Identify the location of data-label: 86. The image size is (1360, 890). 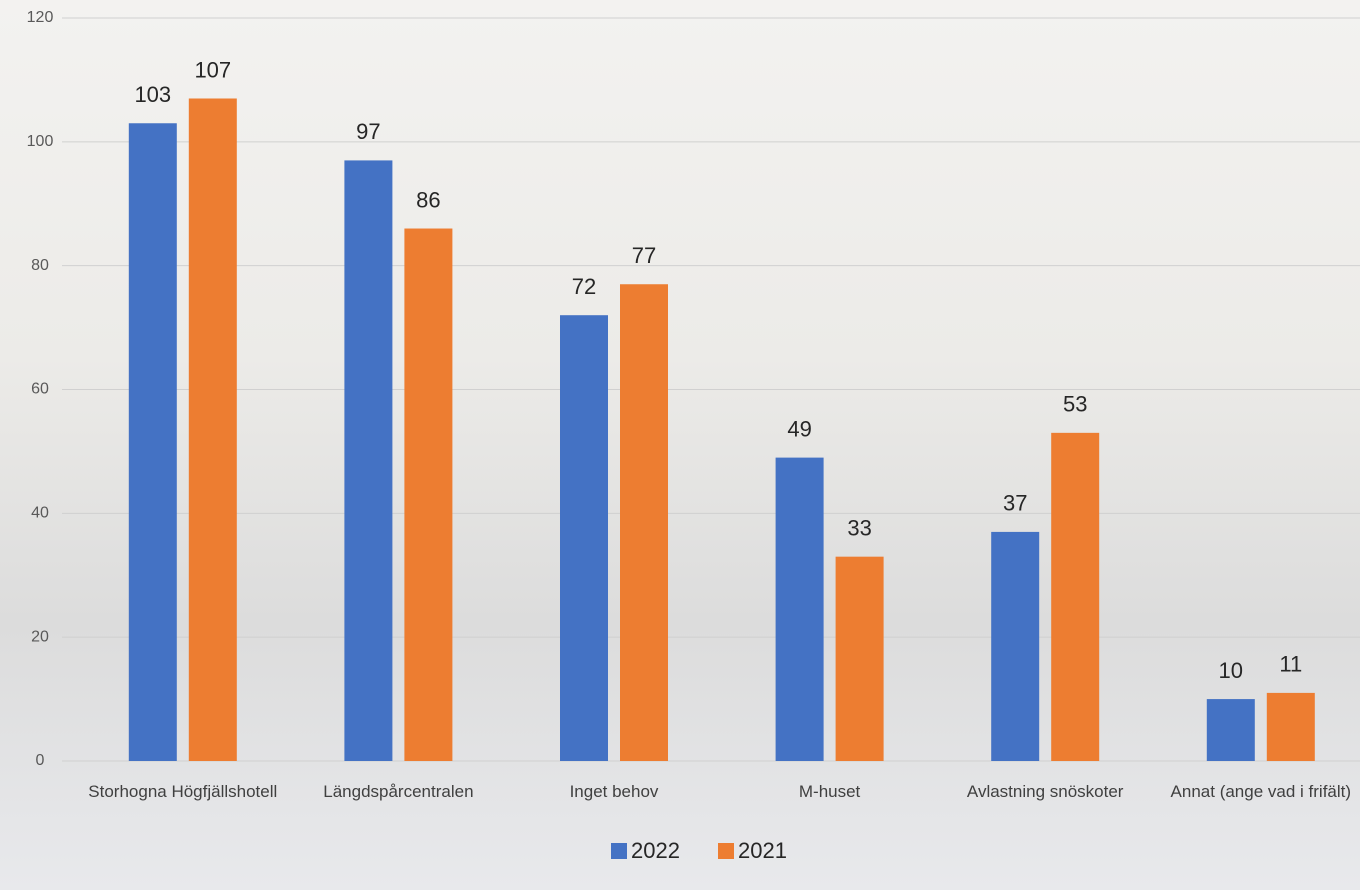
(428, 199).